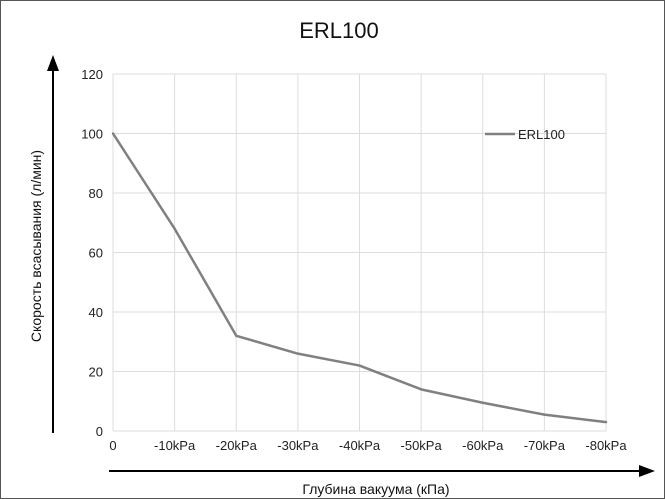 This screenshot has height=499, width=665. What do you see at coordinates (36, 246) in the screenshot?
I see `y-axis-label: Скорость всасывания (л/мин)` at bounding box center [36, 246].